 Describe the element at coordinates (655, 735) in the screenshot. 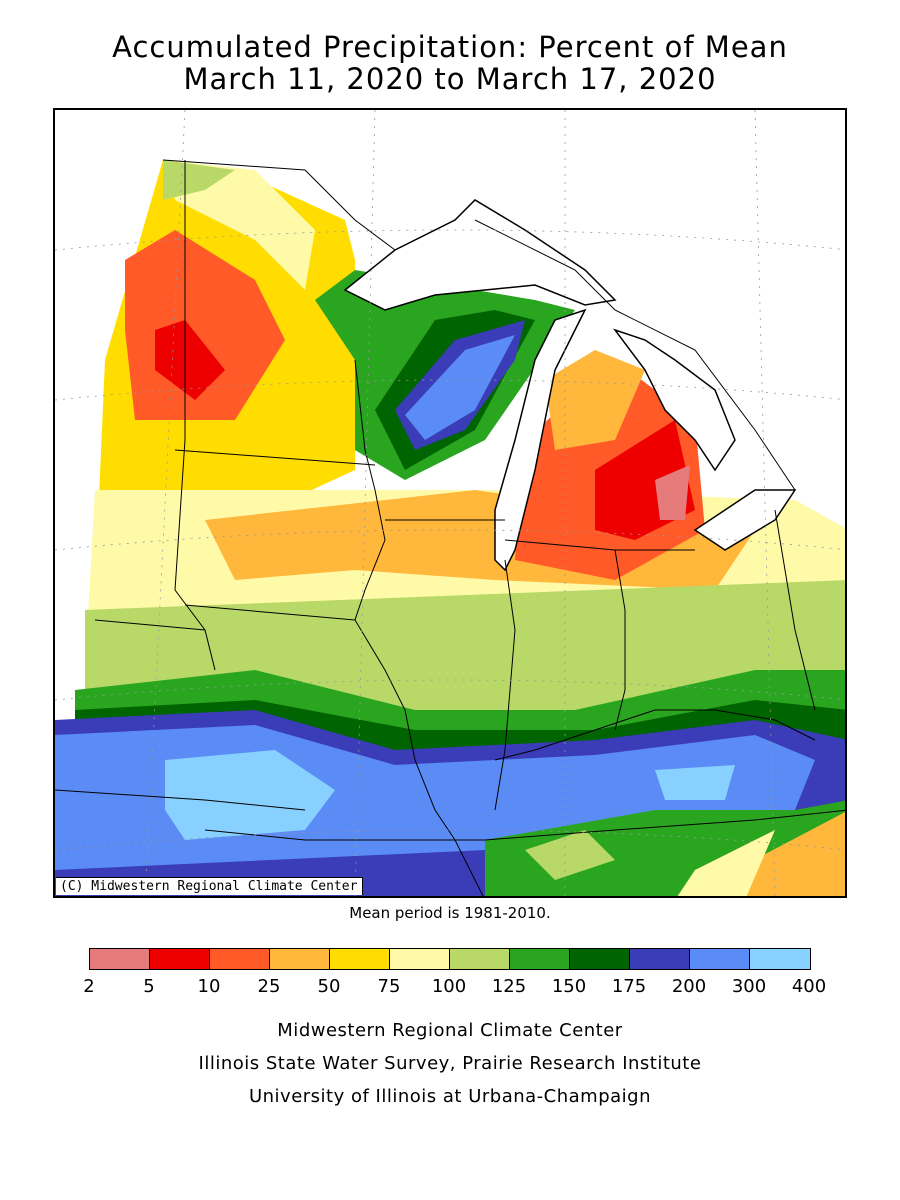

I see `boundary-ohio-river` at that location.